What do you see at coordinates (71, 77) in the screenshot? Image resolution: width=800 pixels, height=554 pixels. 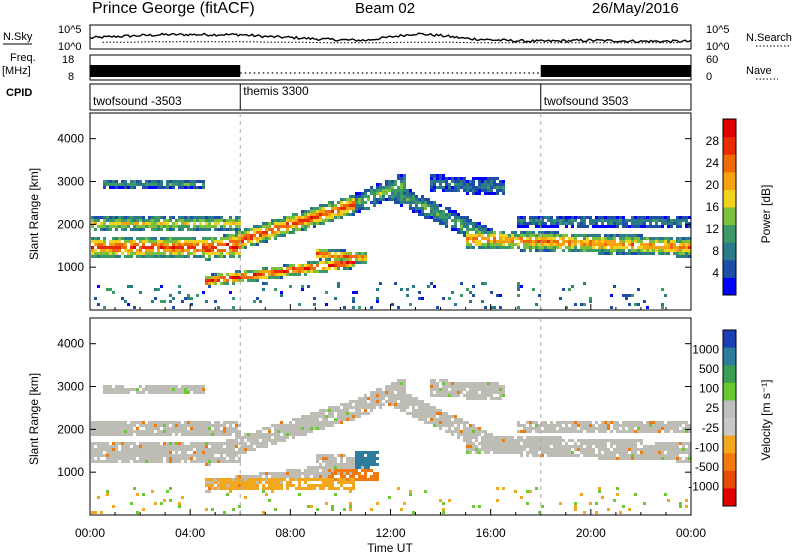 I see `freq-tick-low: 8` at bounding box center [71, 77].